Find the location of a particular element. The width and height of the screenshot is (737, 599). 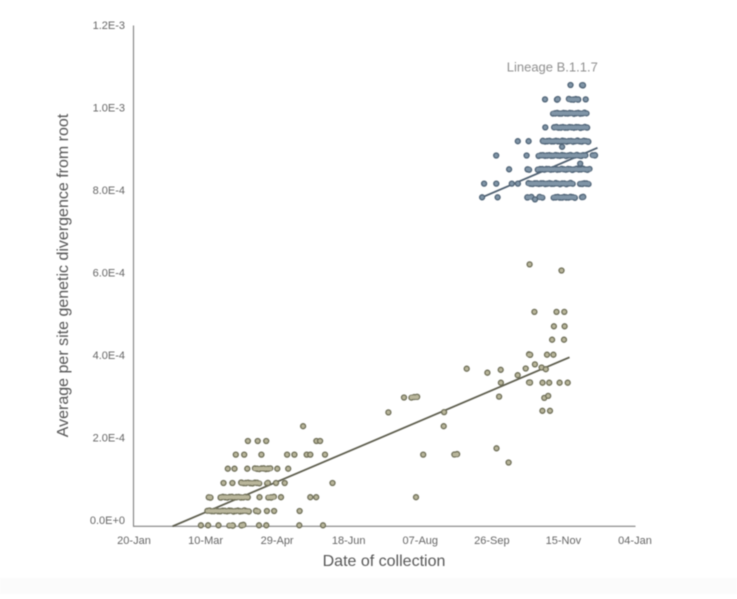

svg-text: 1.2E-3 is located at coordinates (109, 26).